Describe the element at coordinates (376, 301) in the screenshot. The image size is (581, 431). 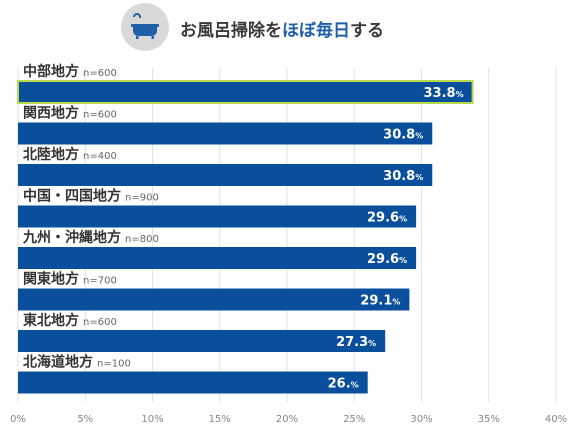
I see `bar-value-number: 29.1` at that location.